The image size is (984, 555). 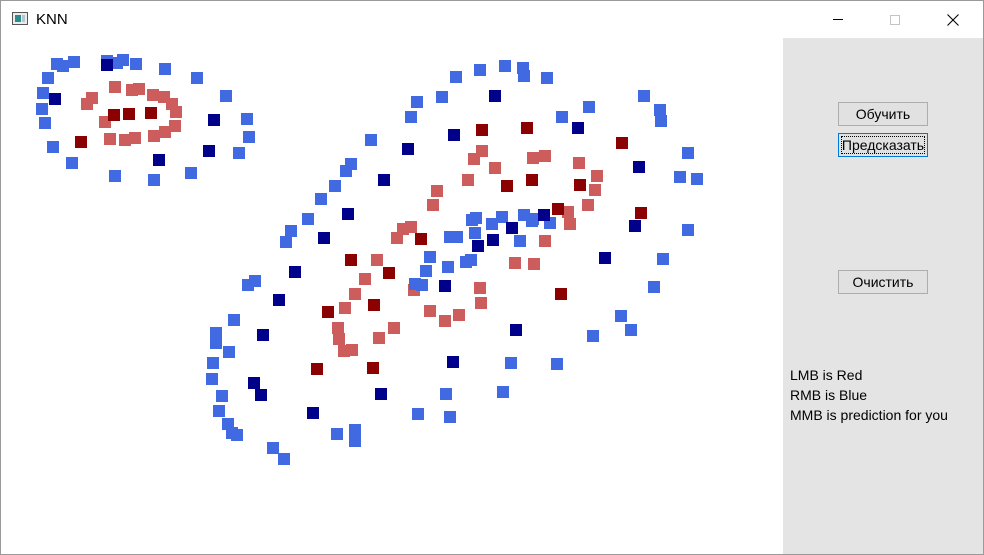 I want to click on title-bar: KNN, so click(x=492, y=19).